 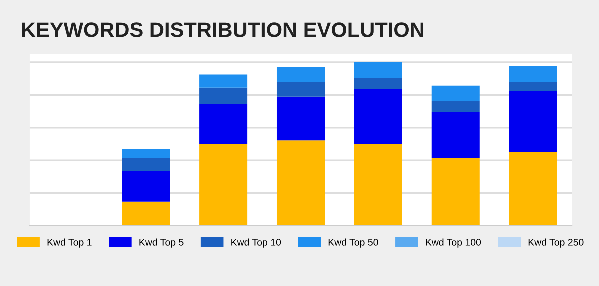 I want to click on legend-label: Kwd Top 100, so click(x=454, y=243).